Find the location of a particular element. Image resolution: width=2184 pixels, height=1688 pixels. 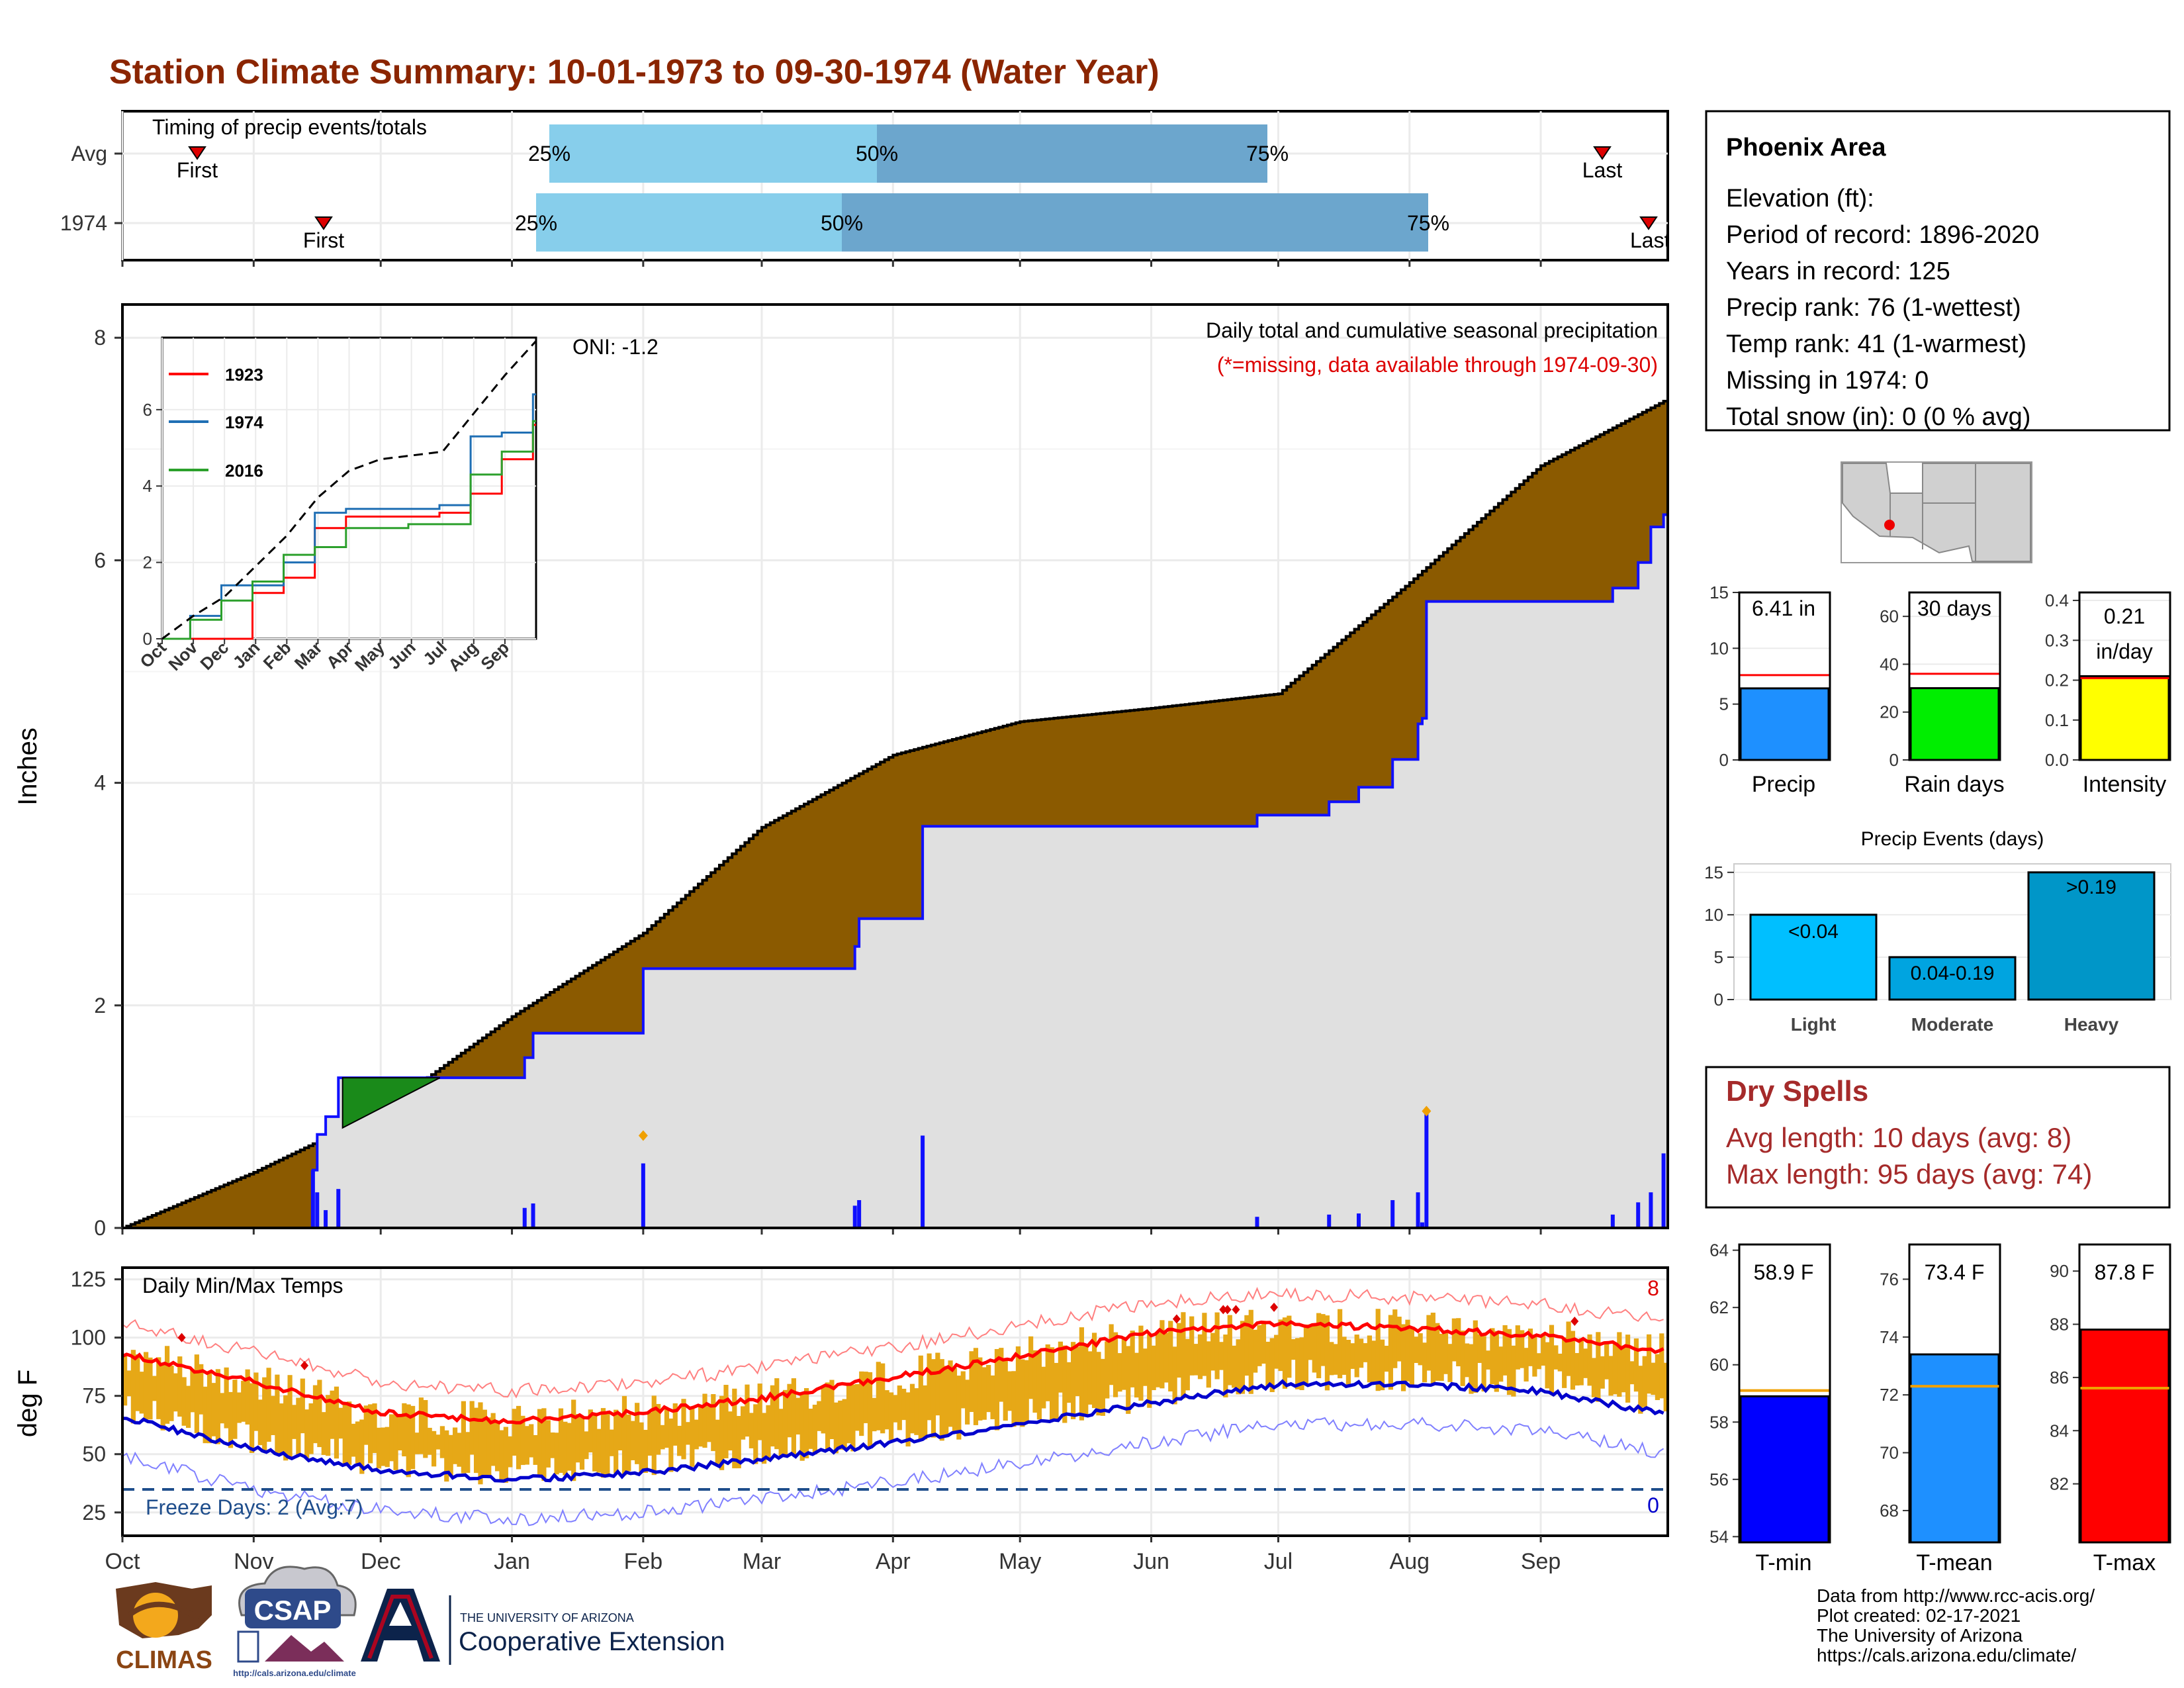

temp-bar-tick-label: 72 is located at coordinates (1889, 1395).